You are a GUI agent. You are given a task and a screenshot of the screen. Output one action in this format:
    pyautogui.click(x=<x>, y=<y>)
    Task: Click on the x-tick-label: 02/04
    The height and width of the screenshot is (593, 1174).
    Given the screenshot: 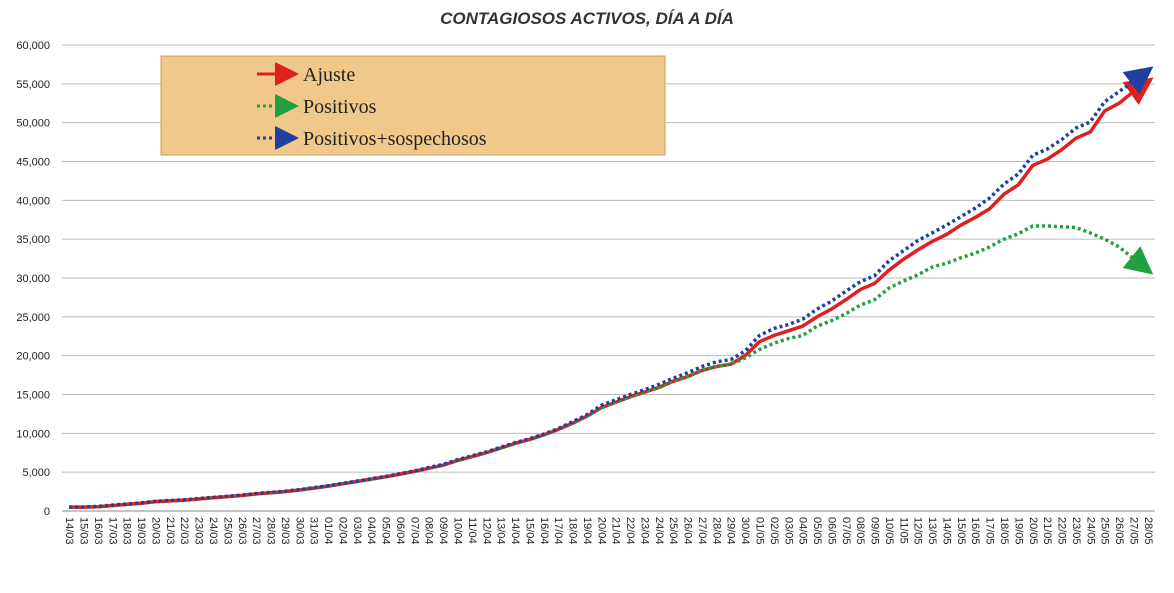 What is the action you would take?
    pyautogui.click(x=342, y=531)
    